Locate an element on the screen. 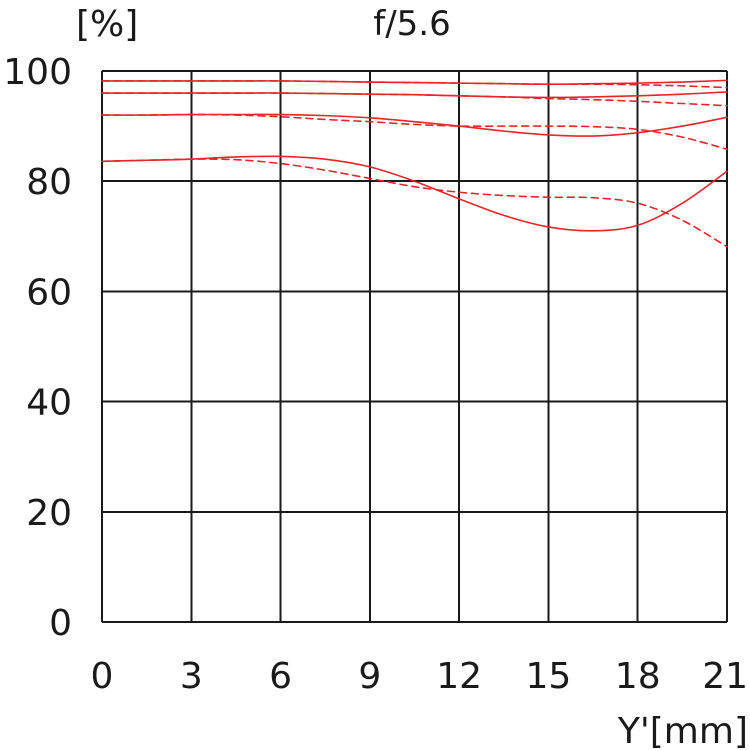 The image size is (750, 750). y-tick-label: 60 is located at coordinates (49, 292).